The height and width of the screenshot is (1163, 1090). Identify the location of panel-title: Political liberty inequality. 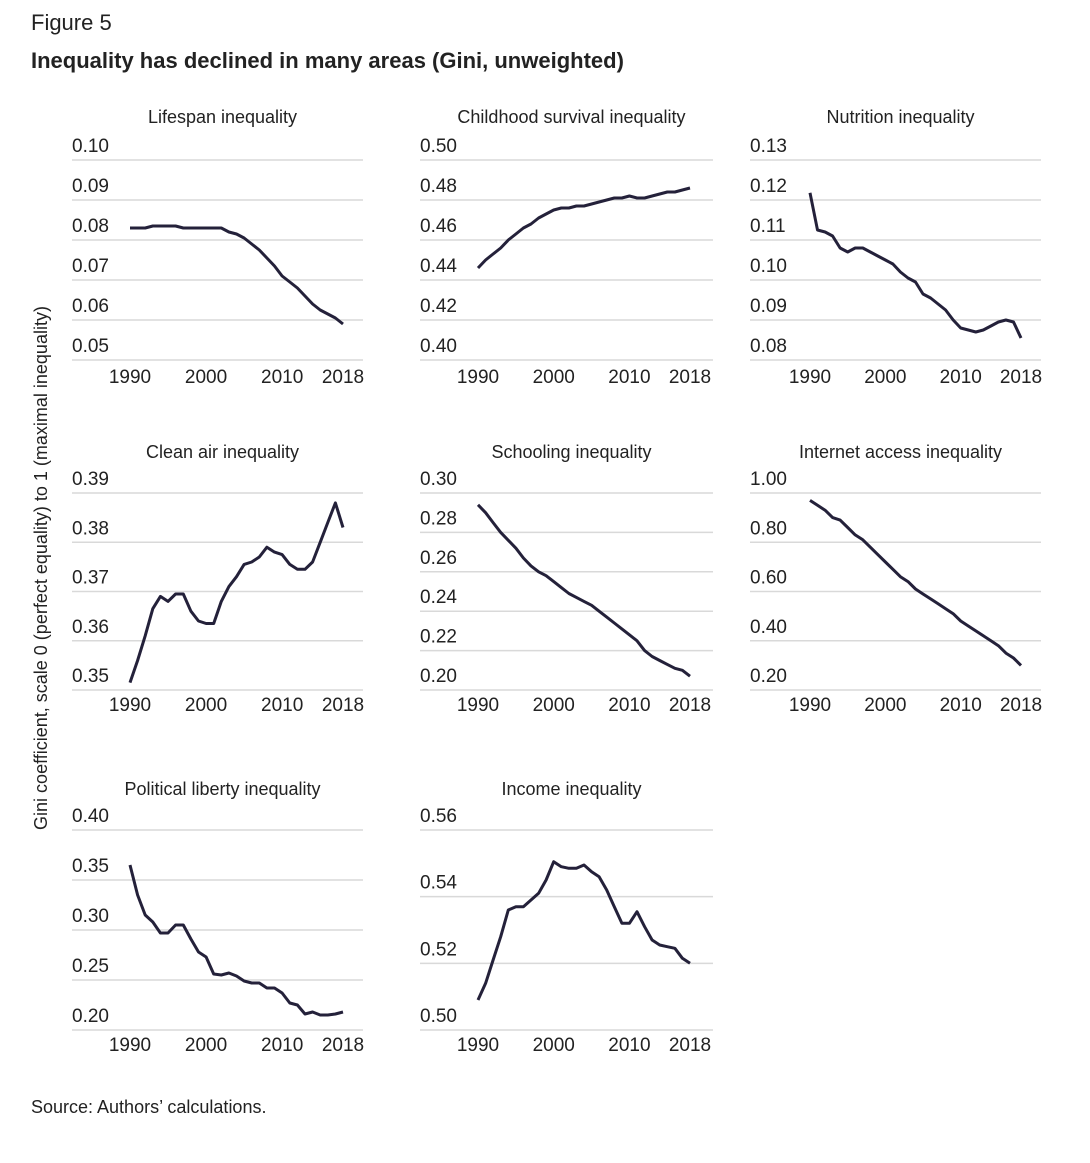
(222, 789).